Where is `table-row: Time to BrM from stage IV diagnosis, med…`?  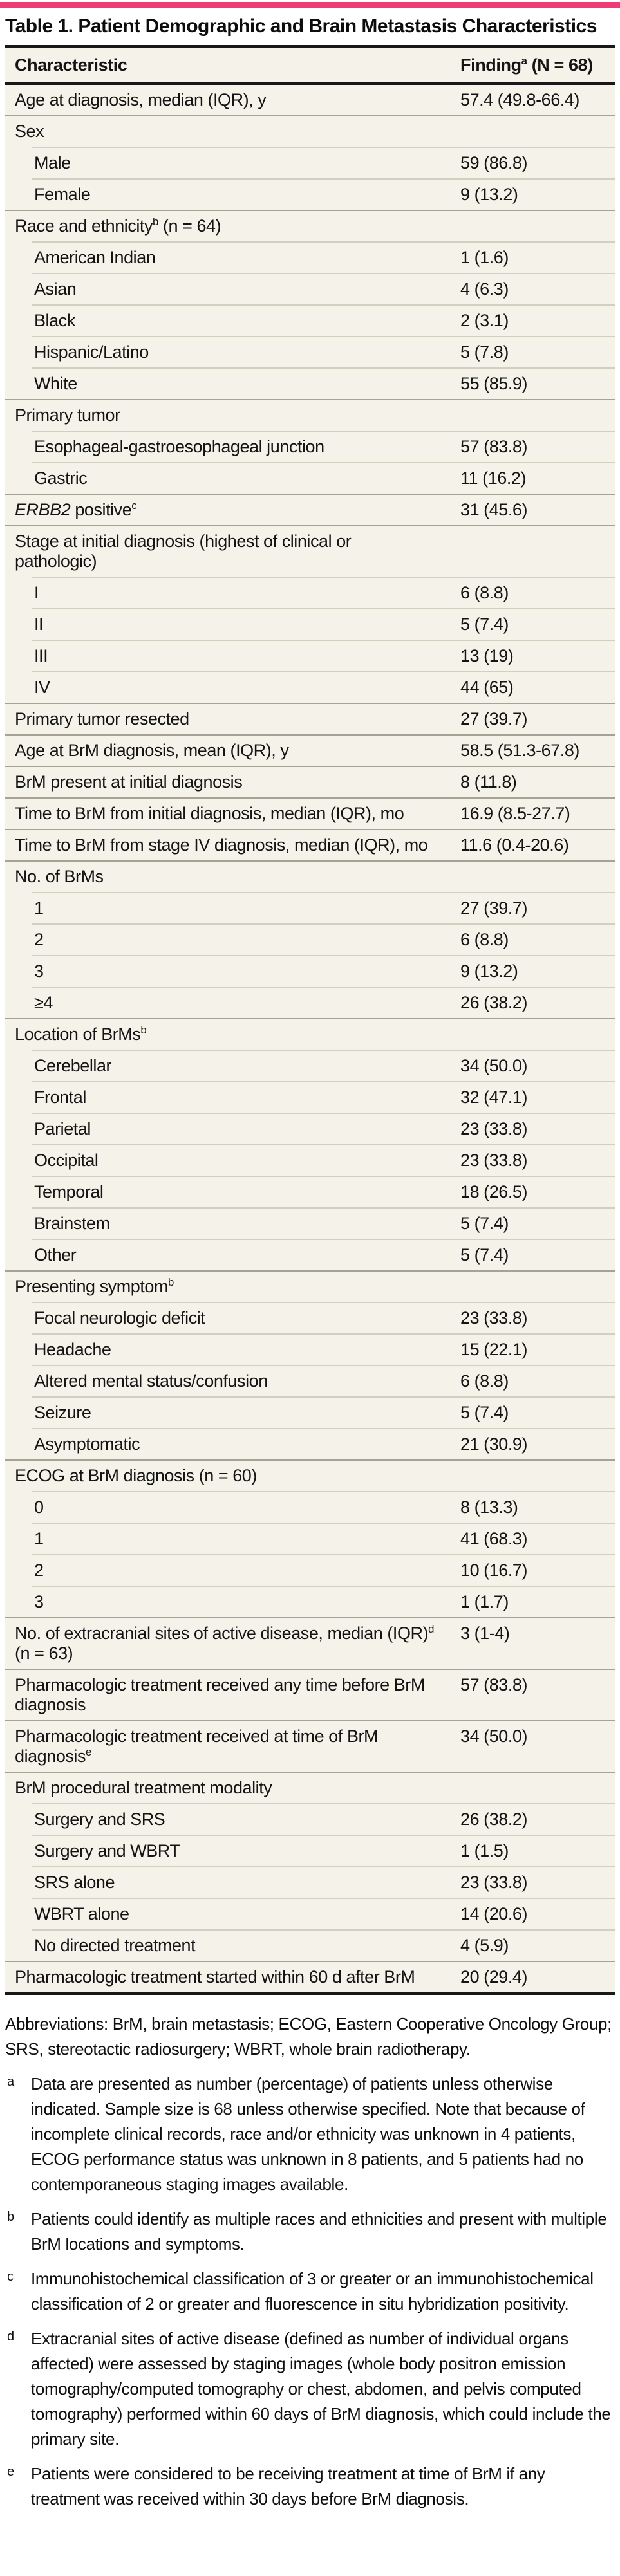 table-row: Time to BrM from stage IV diagnosis, med… is located at coordinates (310, 845).